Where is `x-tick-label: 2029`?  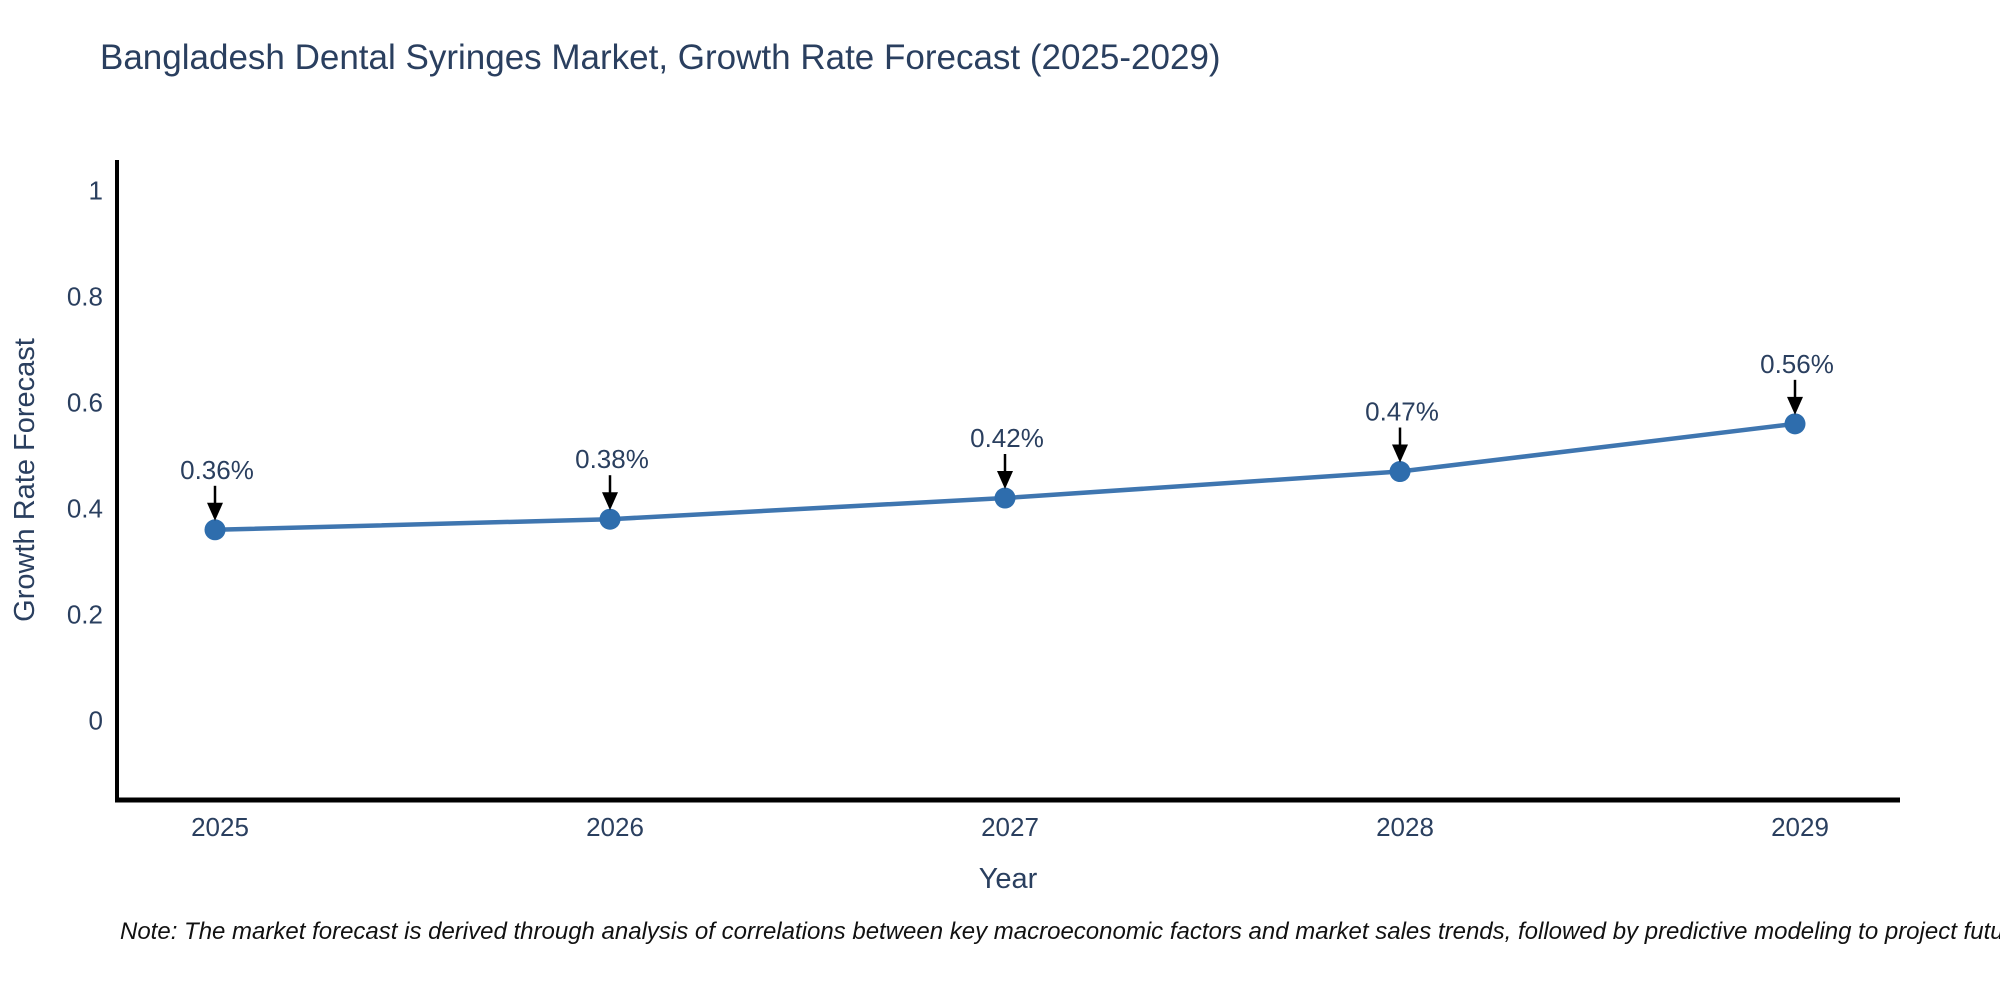 x-tick-label: 2029 is located at coordinates (1800, 827).